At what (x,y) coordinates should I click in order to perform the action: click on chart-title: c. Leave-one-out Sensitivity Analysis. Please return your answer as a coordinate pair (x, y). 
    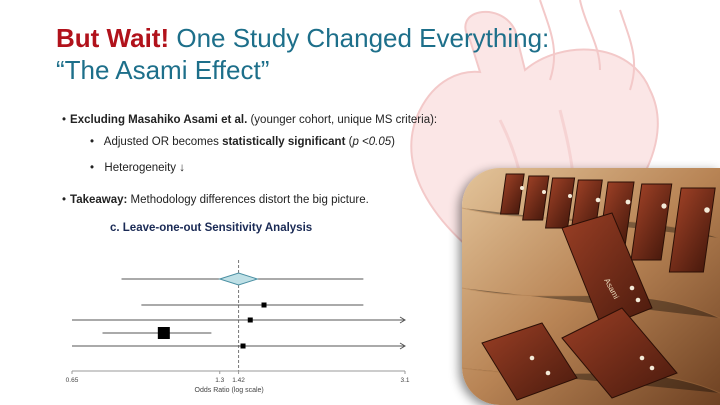
    Looking at the image, I should click on (211, 228).